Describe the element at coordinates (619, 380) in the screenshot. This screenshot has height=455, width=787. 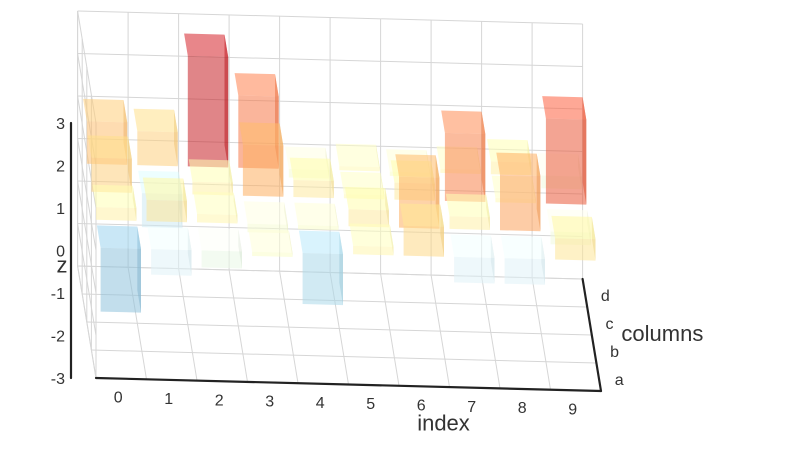
I see `y-tick-label: a` at that location.